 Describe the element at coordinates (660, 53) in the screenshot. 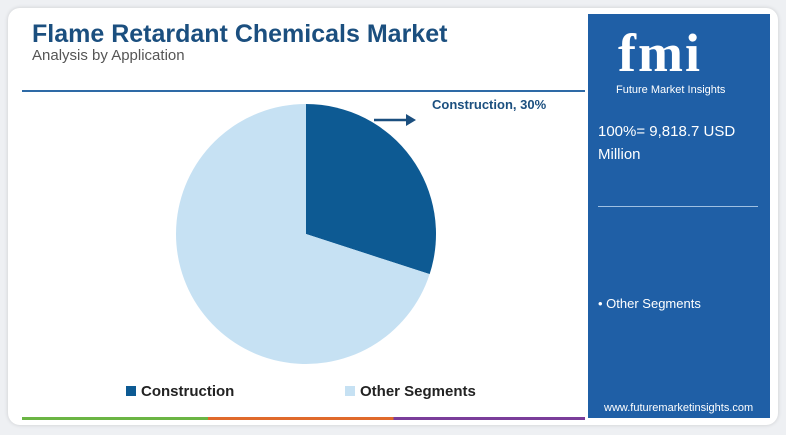

I see `logo-mark: fmi` at that location.